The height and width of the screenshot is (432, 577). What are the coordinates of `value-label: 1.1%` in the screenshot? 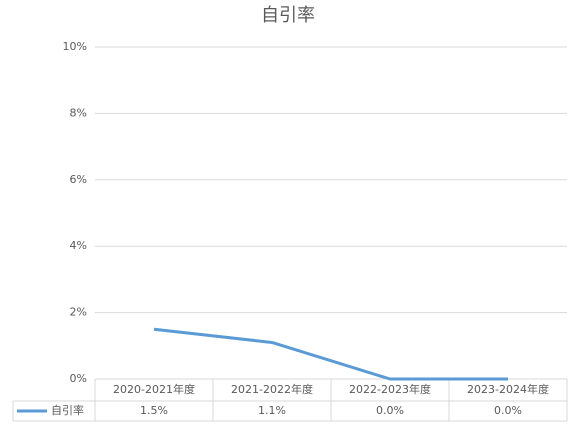 It's located at (272, 410).